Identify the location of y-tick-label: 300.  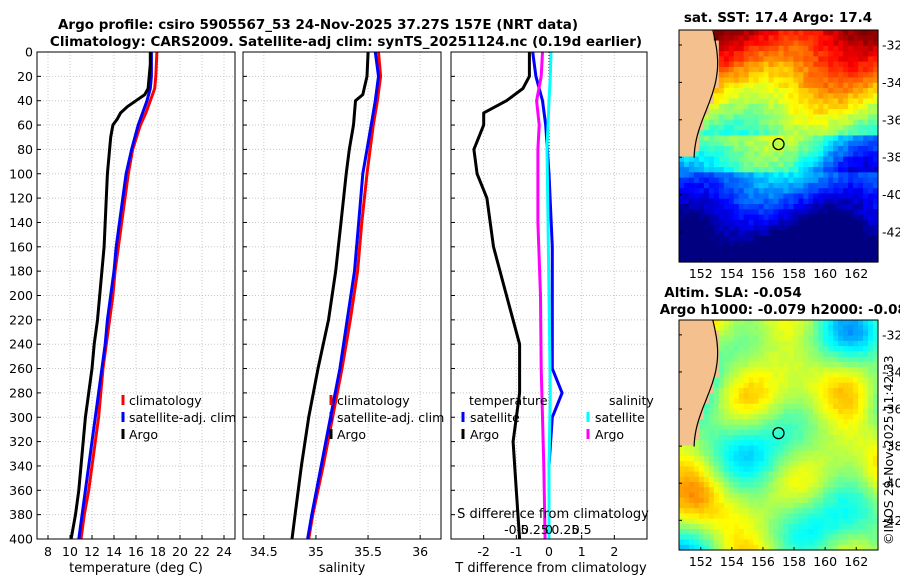
(21, 417).